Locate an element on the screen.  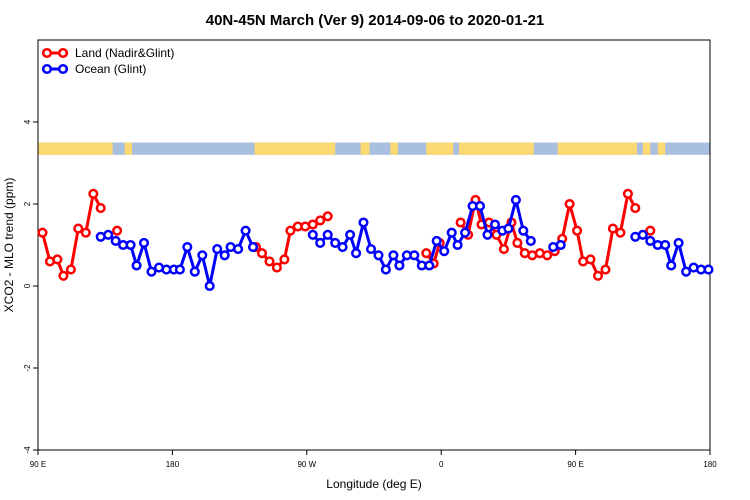
y-tick-label: 0 is located at coordinates (27, 285).